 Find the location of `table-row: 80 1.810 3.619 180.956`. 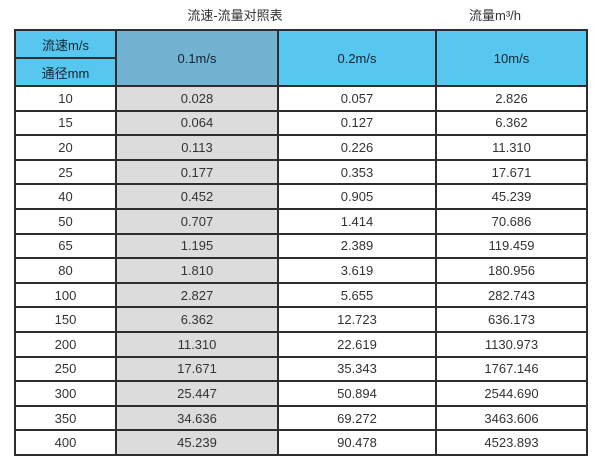

table-row: 80 1.810 3.619 180.956 is located at coordinates (301, 270).